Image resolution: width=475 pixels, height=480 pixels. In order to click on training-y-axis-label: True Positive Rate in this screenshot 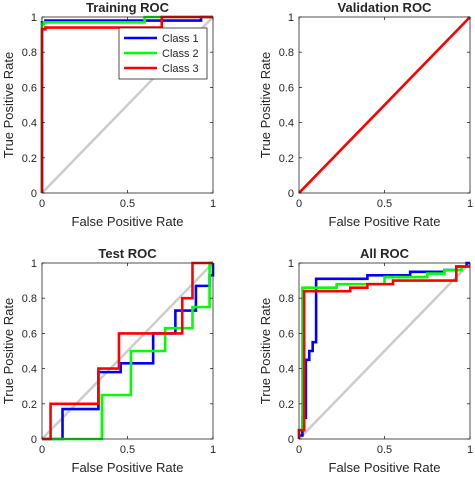, I will do `click(8, 105)`.